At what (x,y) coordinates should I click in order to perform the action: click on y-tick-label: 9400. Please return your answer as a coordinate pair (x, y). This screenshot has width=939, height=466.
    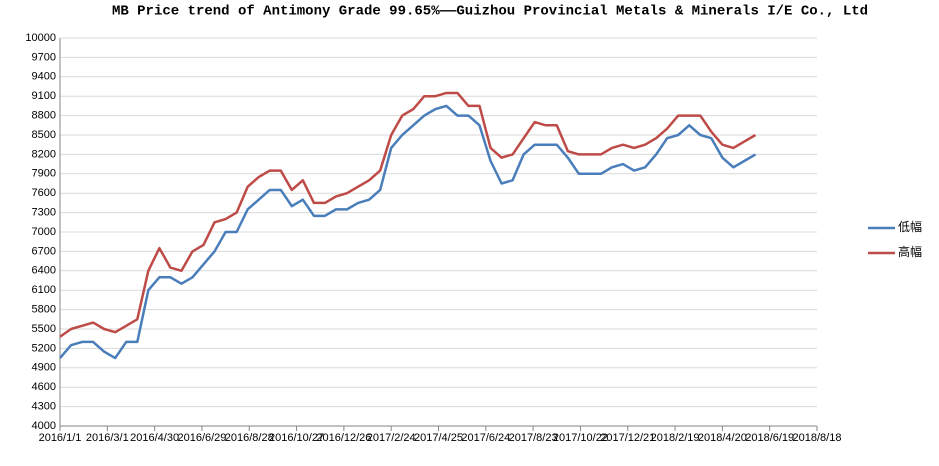
    Looking at the image, I should click on (44, 77).